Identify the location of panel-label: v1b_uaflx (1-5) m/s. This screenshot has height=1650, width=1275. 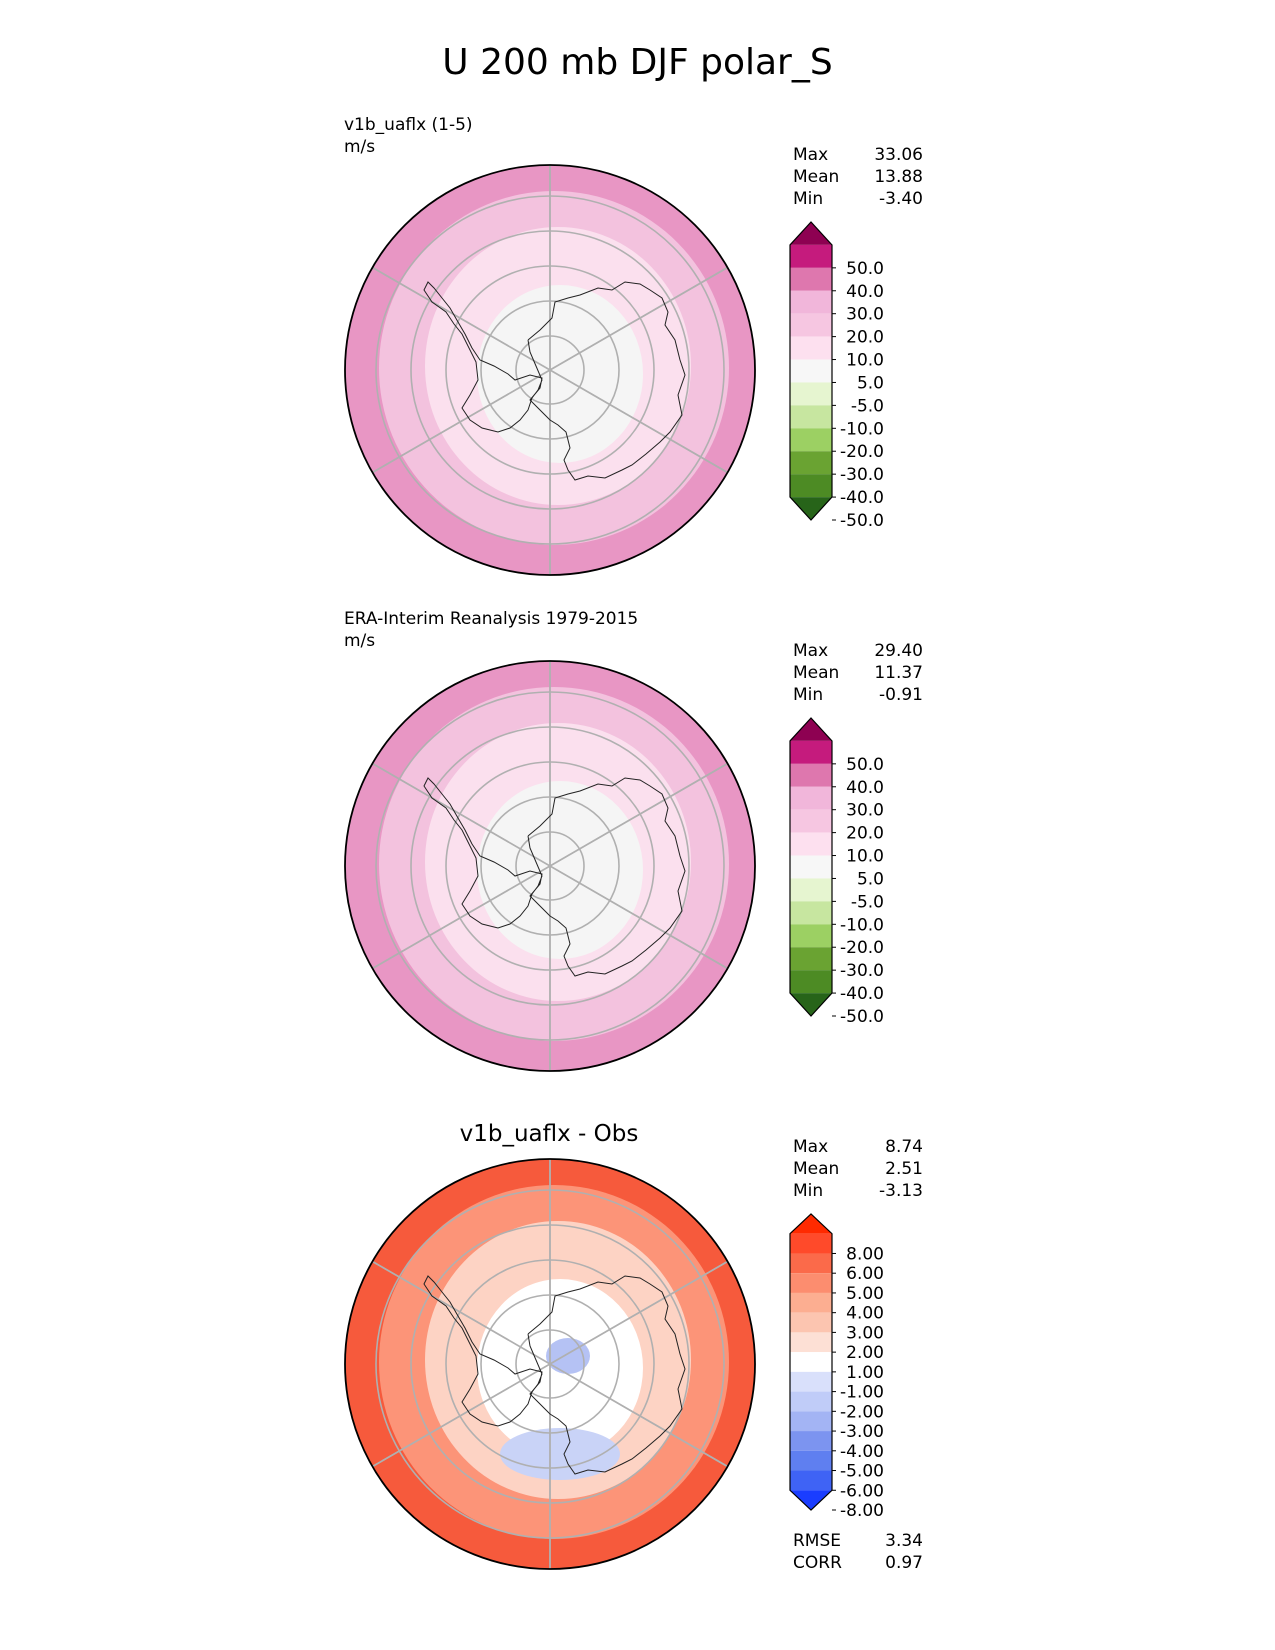
(408, 136).